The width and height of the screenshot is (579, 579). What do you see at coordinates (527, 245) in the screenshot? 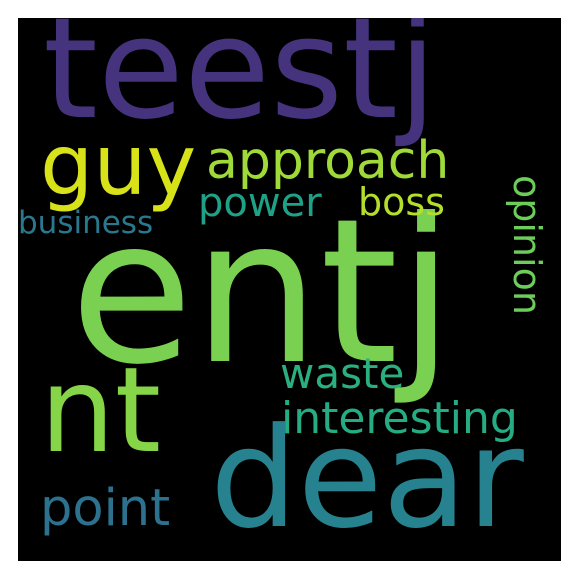
I see `word-opinion: opinion` at bounding box center [527, 245].